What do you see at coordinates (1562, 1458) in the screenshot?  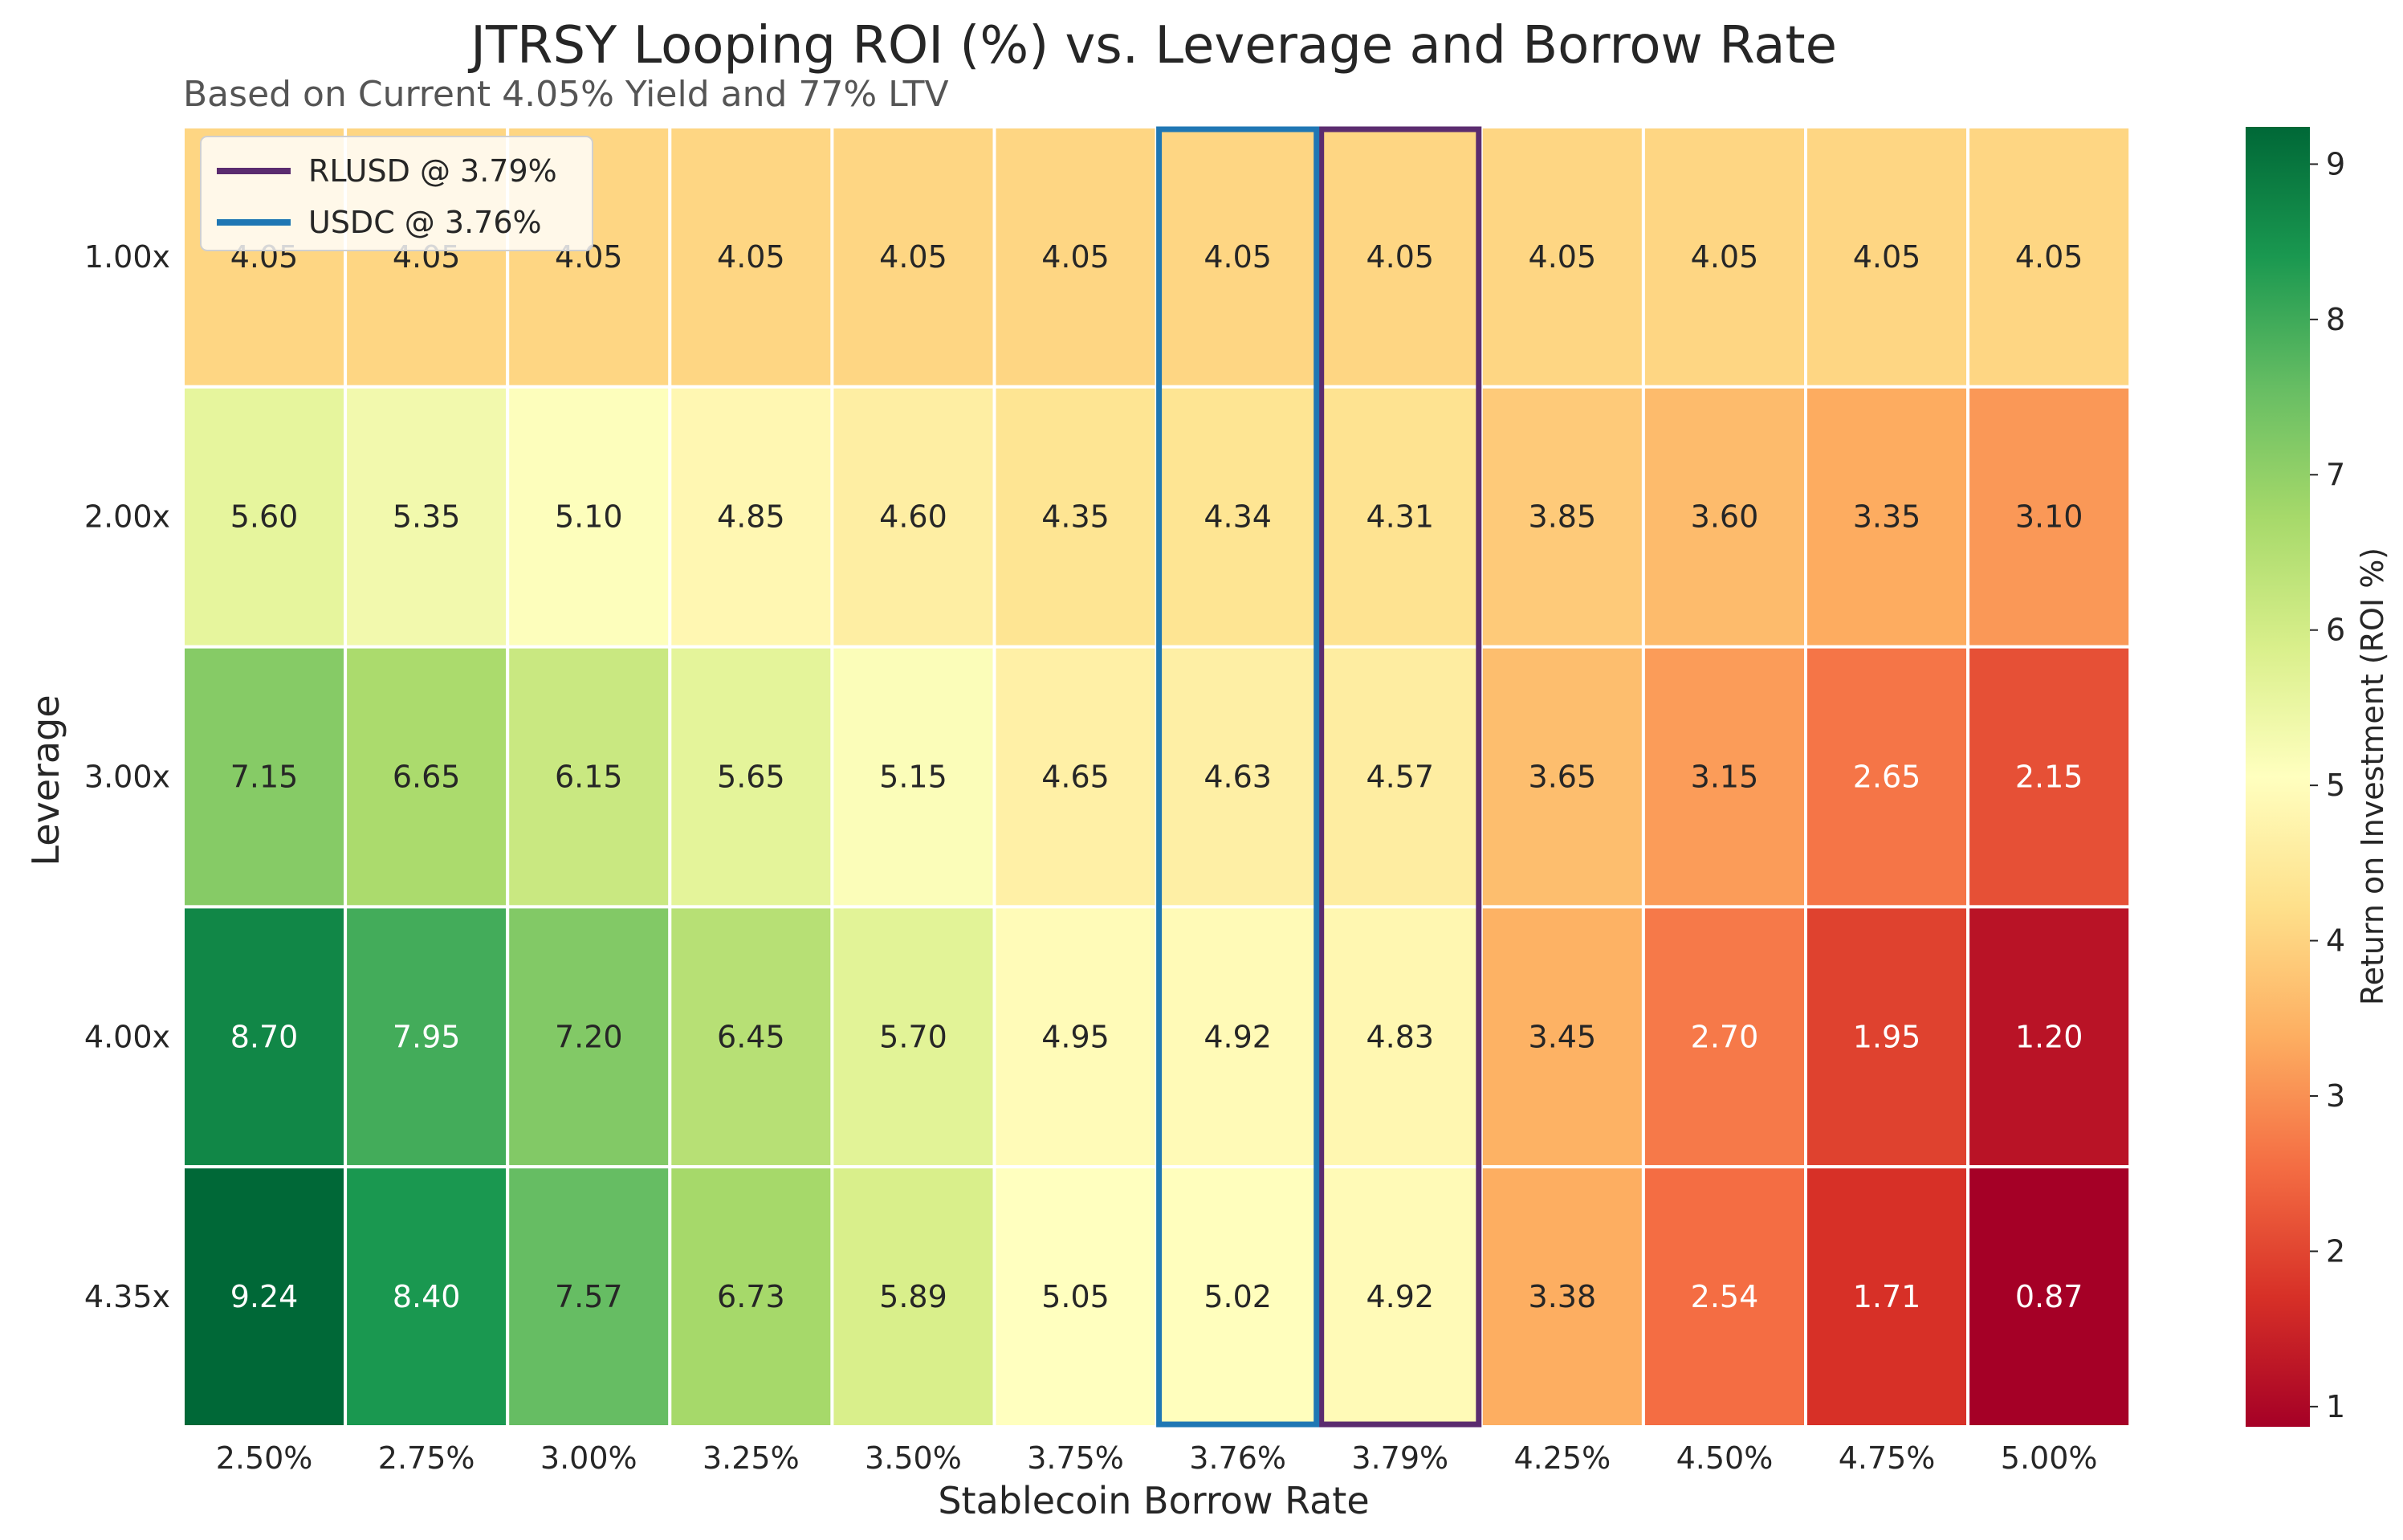 I see `x-tick-label: 4.25%` at bounding box center [1562, 1458].